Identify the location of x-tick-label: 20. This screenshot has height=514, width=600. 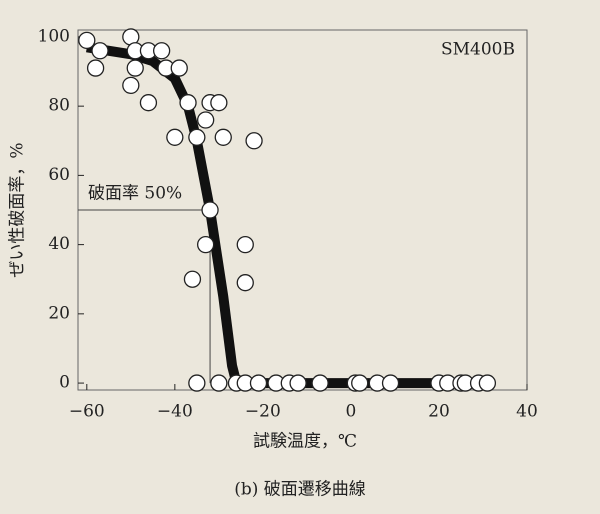
(439, 412).